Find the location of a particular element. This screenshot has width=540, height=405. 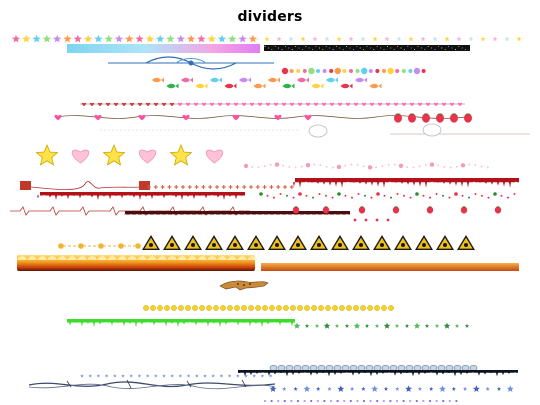

flame-bar is located at coordinates (137, 263).